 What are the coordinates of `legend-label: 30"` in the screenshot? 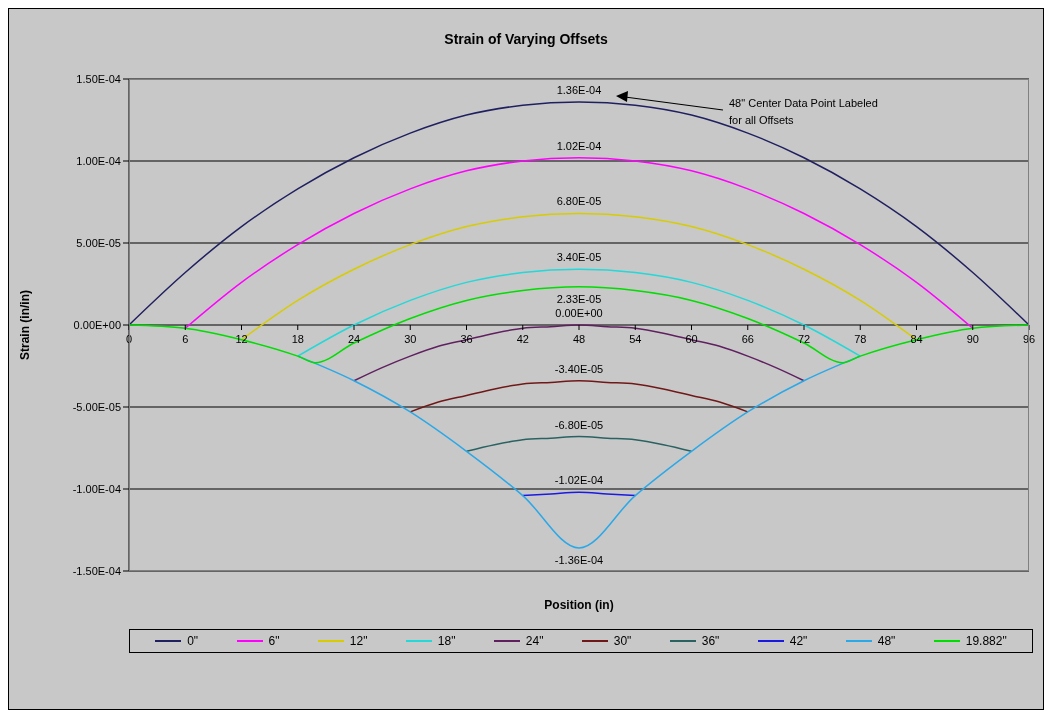 It's located at (622, 641).